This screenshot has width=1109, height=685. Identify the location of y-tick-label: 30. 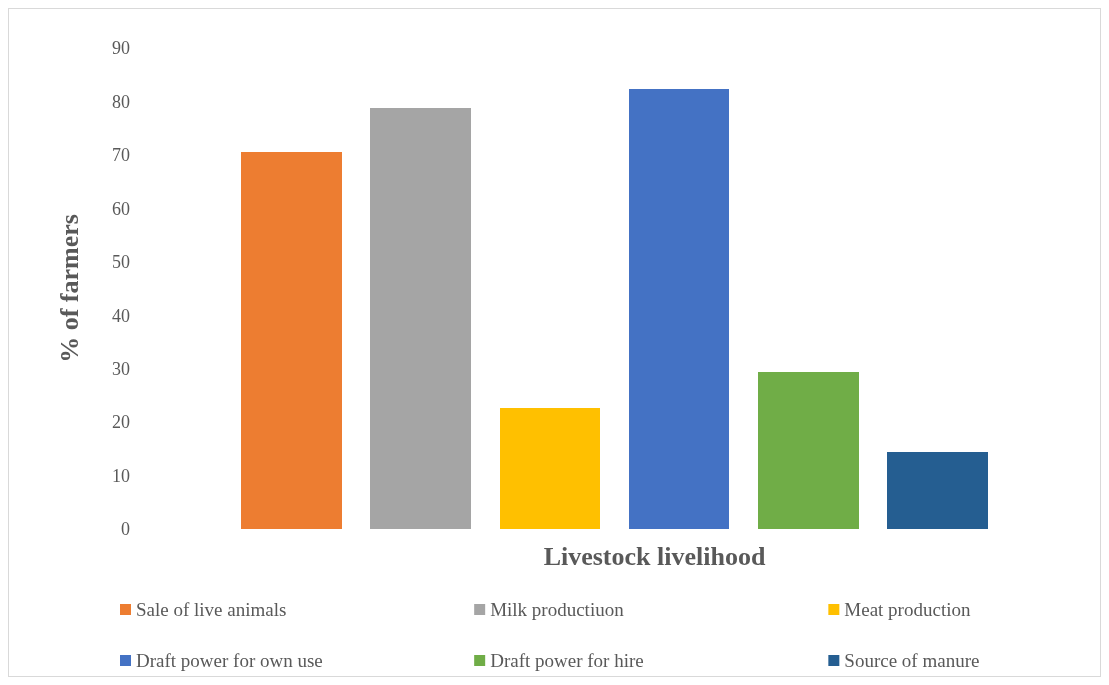
(121, 368).